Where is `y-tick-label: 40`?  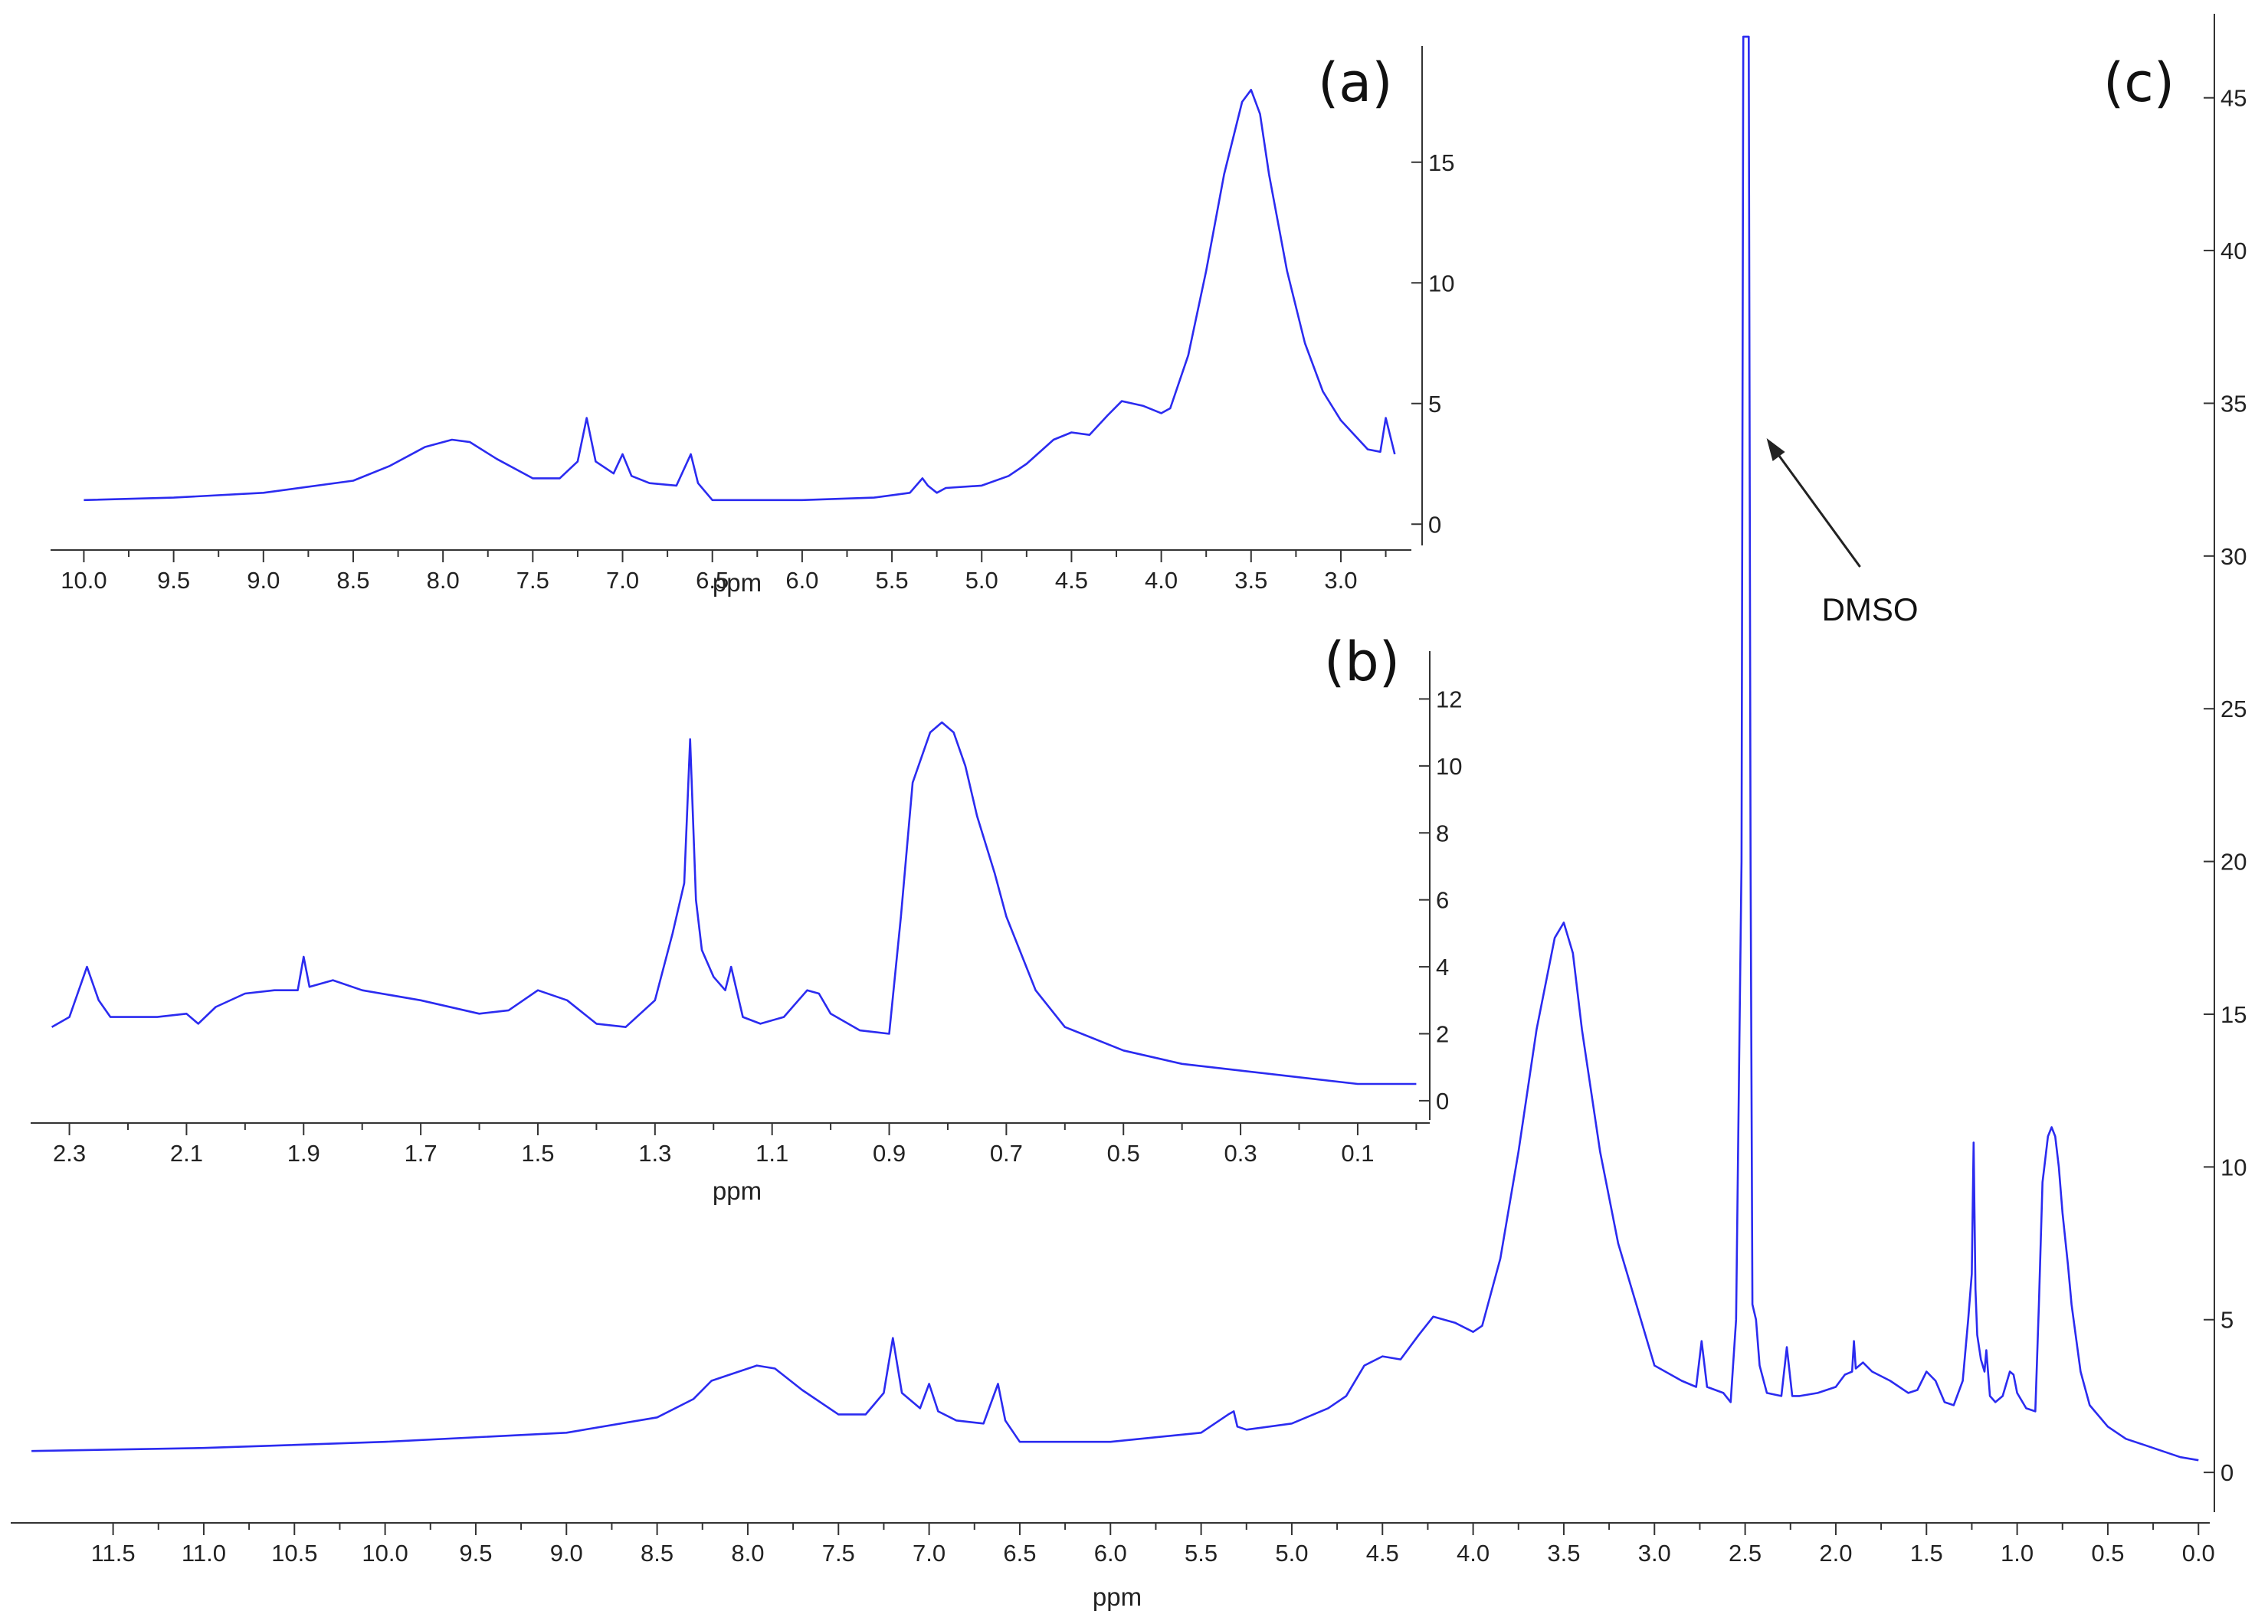
y-tick-label: 40 is located at coordinates (2233, 251).